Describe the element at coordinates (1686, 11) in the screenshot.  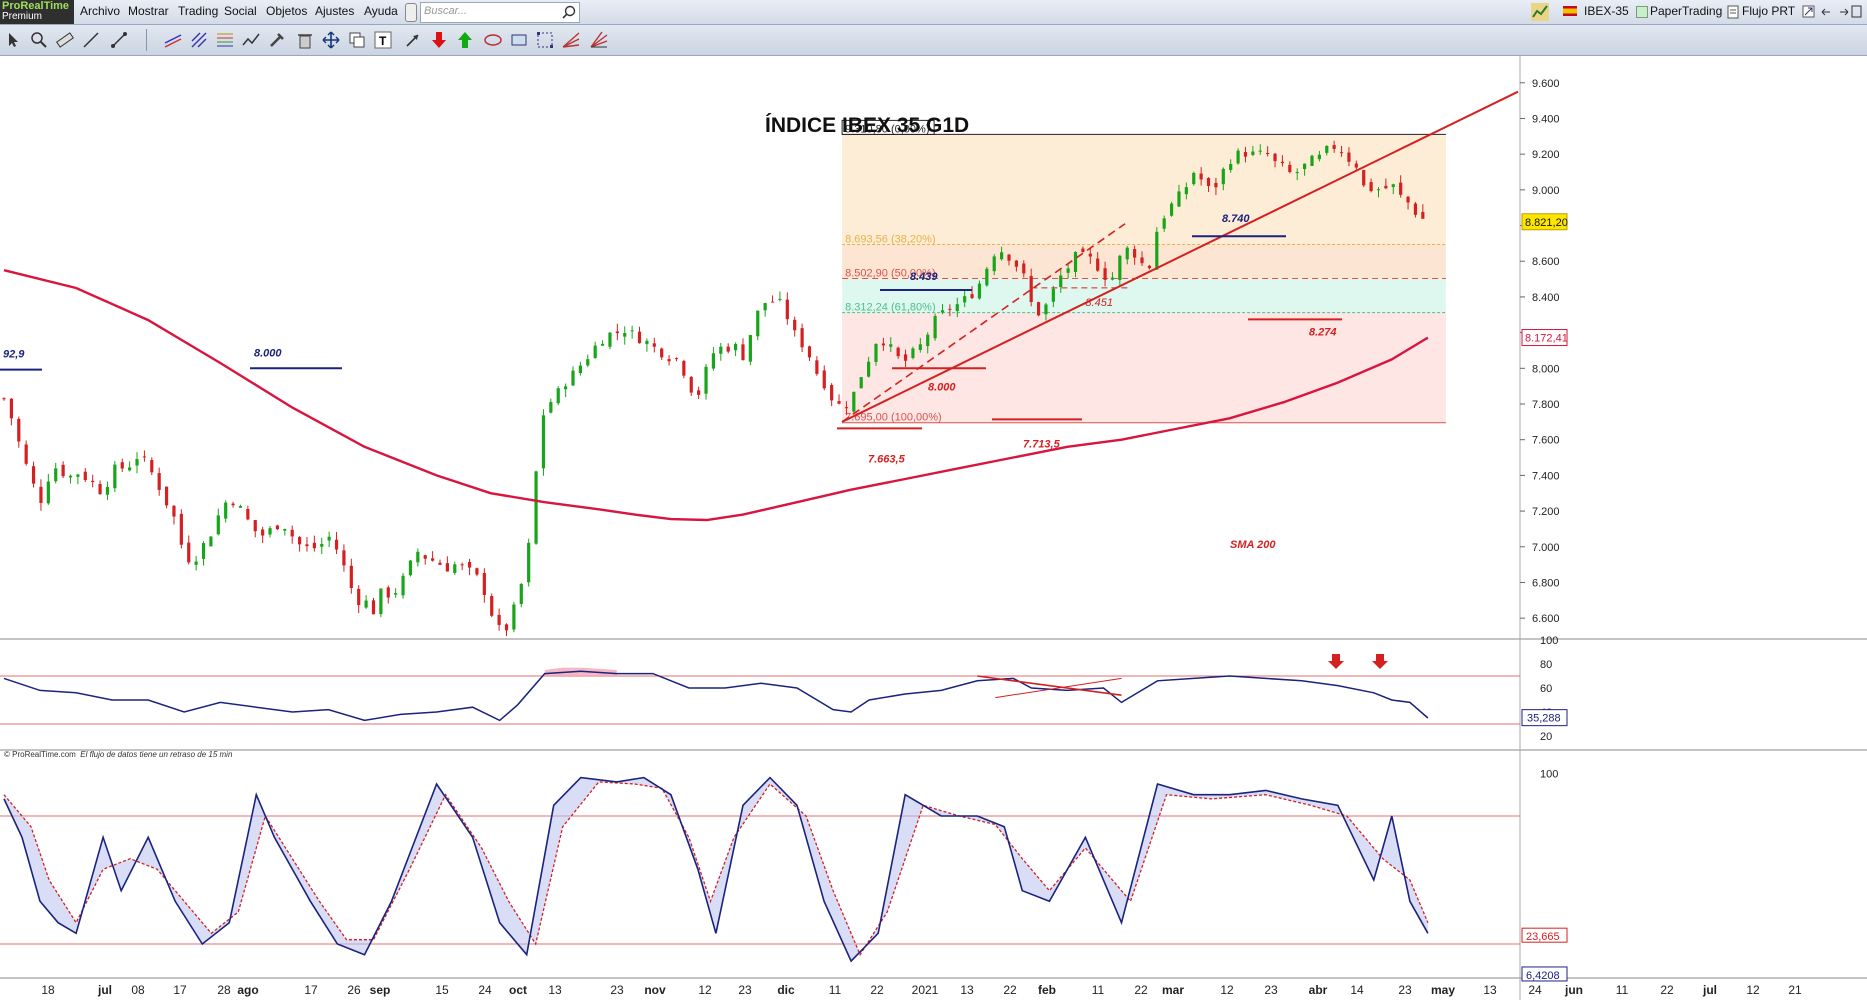
I see `paper-trading-label: PaperTrading` at that location.